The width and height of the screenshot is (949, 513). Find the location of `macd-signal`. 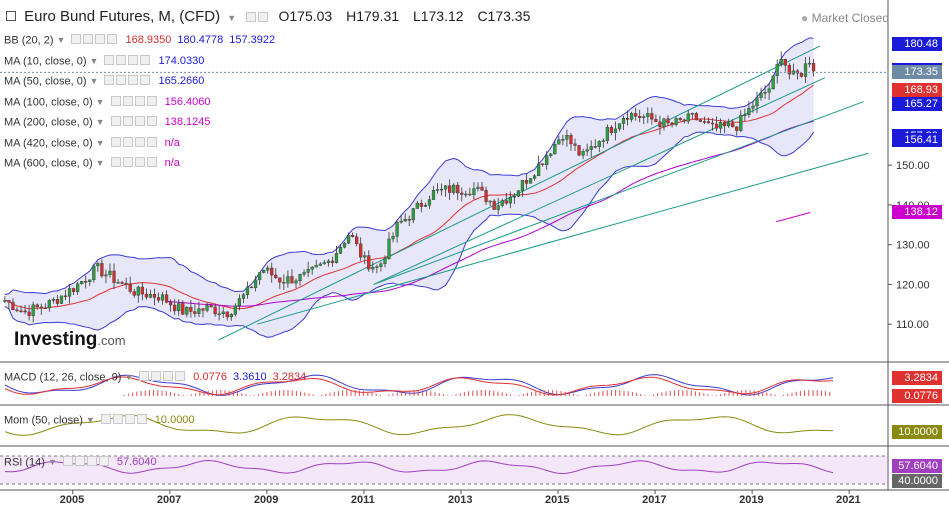

macd-signal is located at coordinates (419, 386).